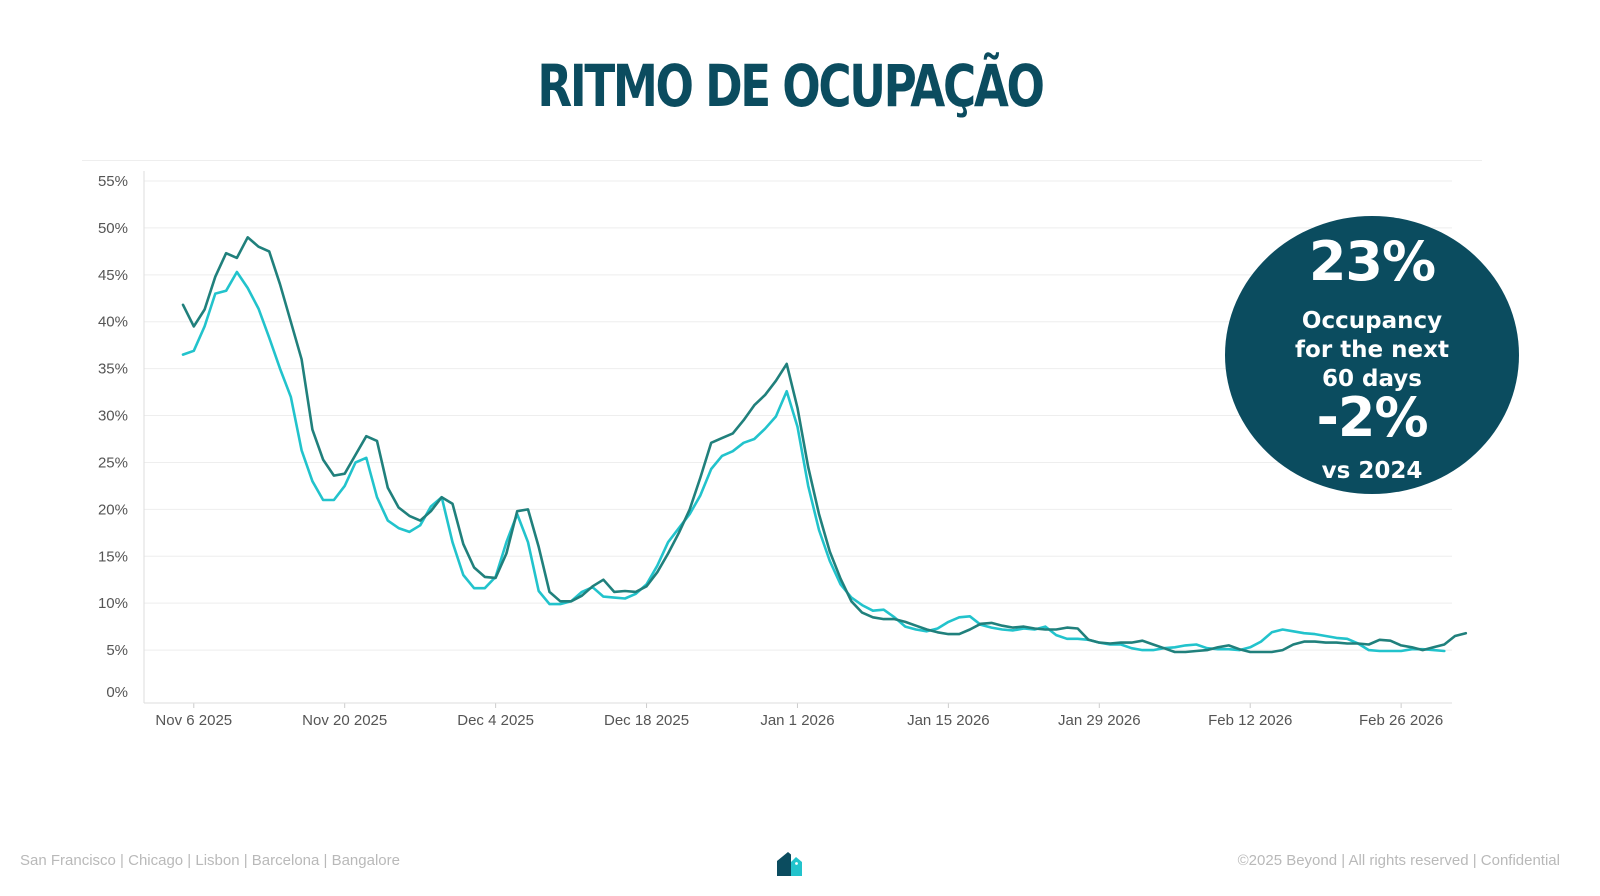 Image resolution: width=1600 pixels, height=896 pixels. What do you see at coordinates (495, 720) in the screenshot?
I see `x-tick-label: Dec 4 2025` at bounding box center [495, 720].